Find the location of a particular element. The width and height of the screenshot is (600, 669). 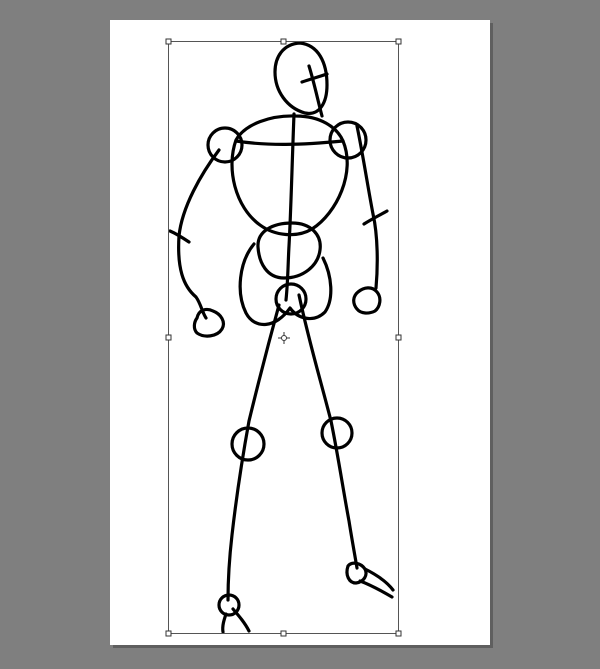

waist-oval is located at coordinates (289, 250).